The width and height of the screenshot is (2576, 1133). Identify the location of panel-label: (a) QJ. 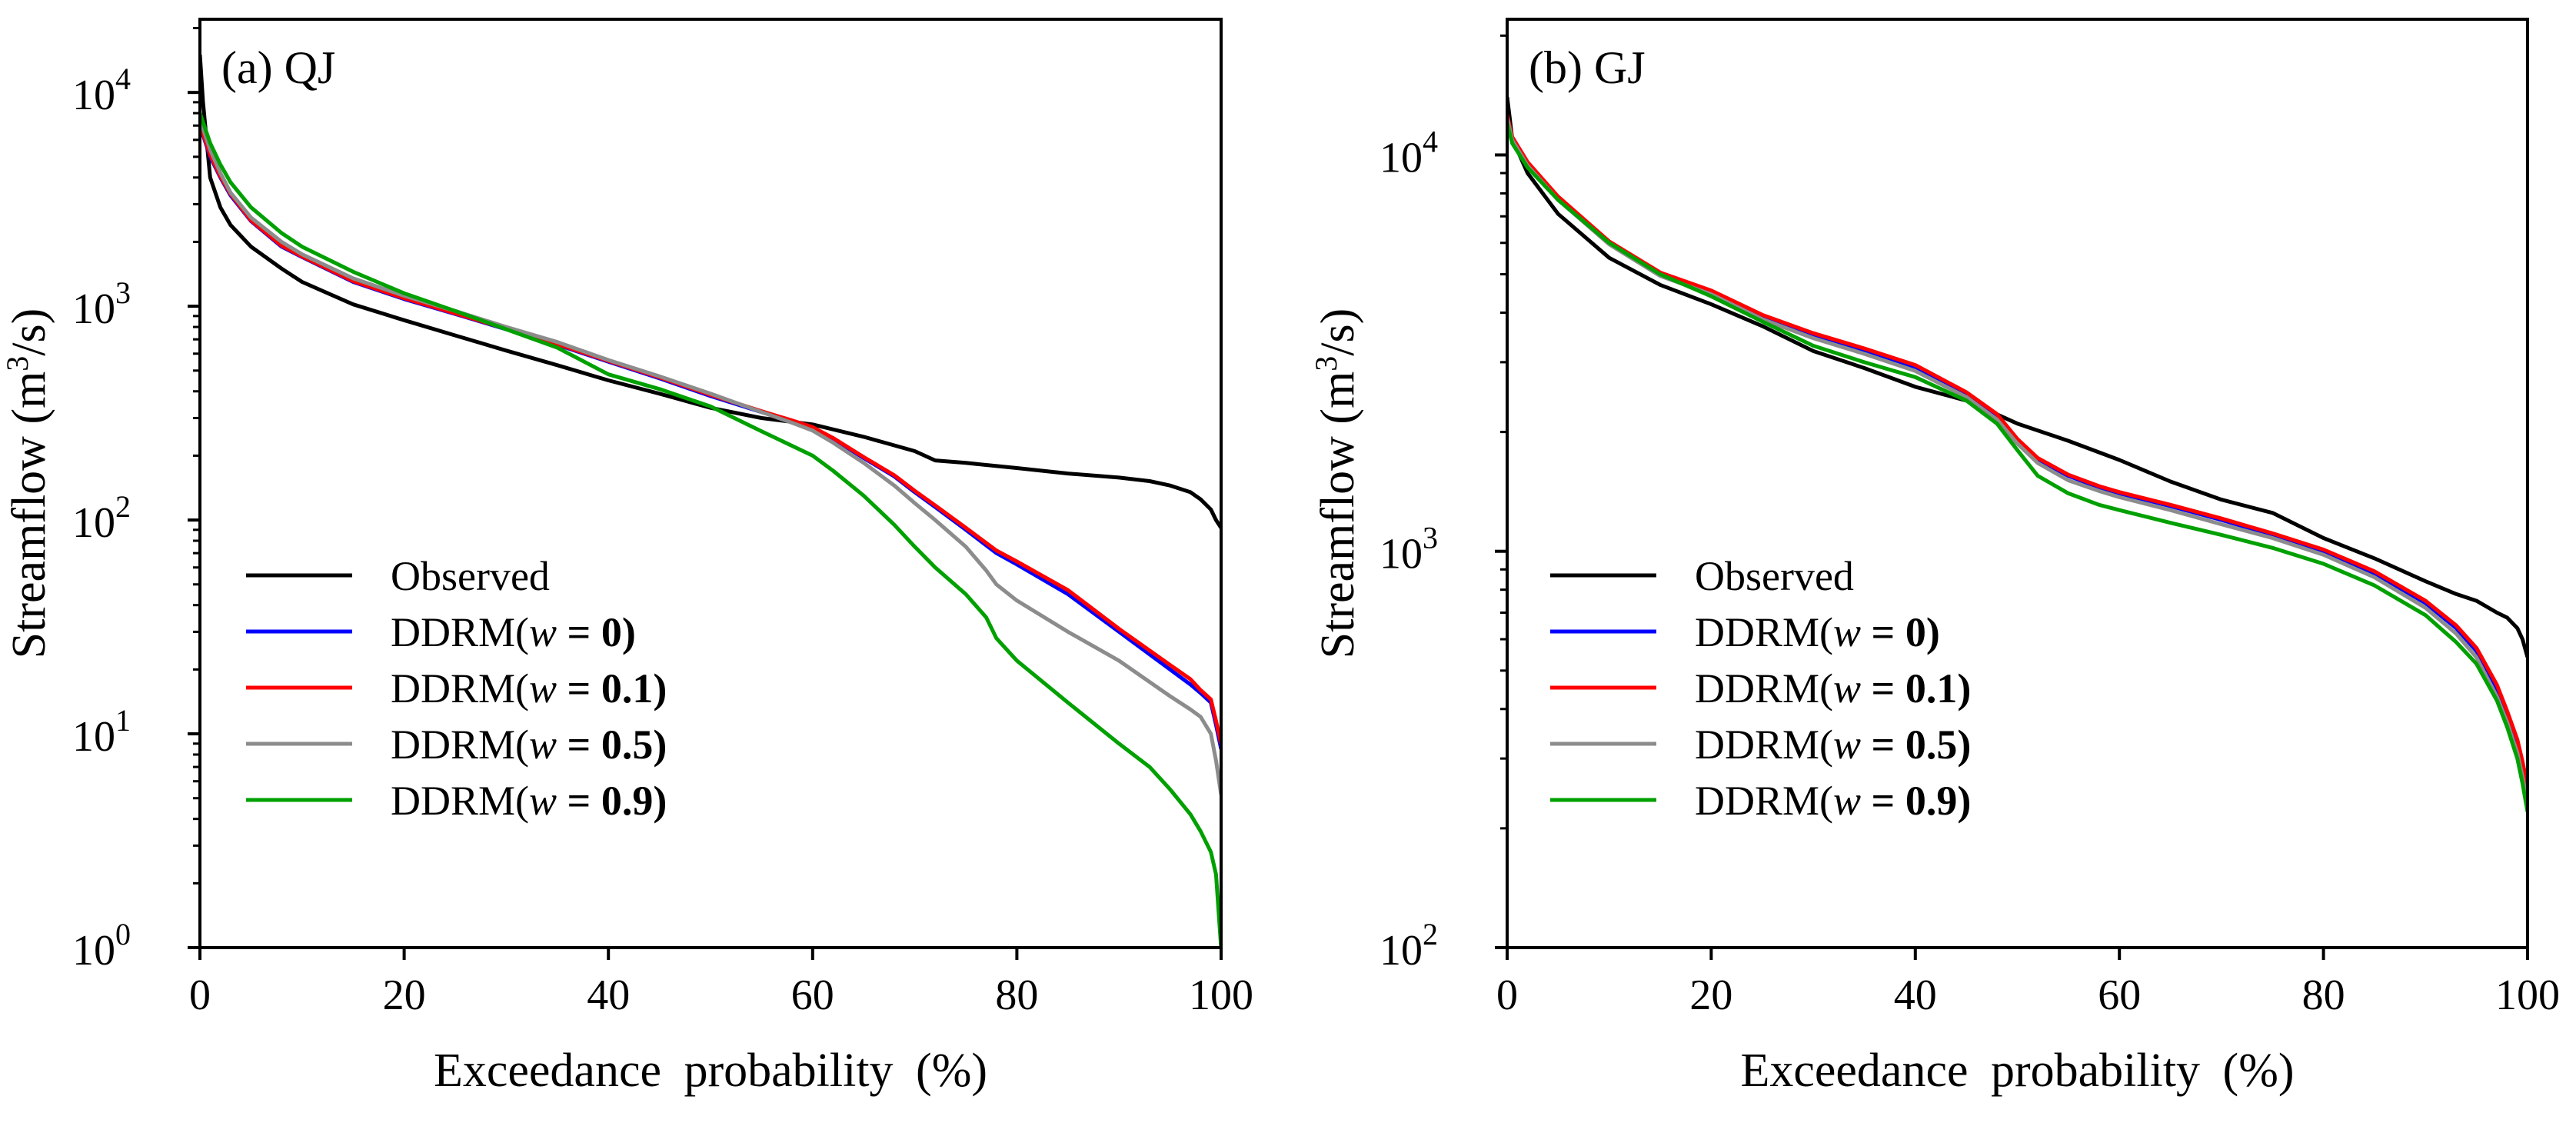
(278, 67).